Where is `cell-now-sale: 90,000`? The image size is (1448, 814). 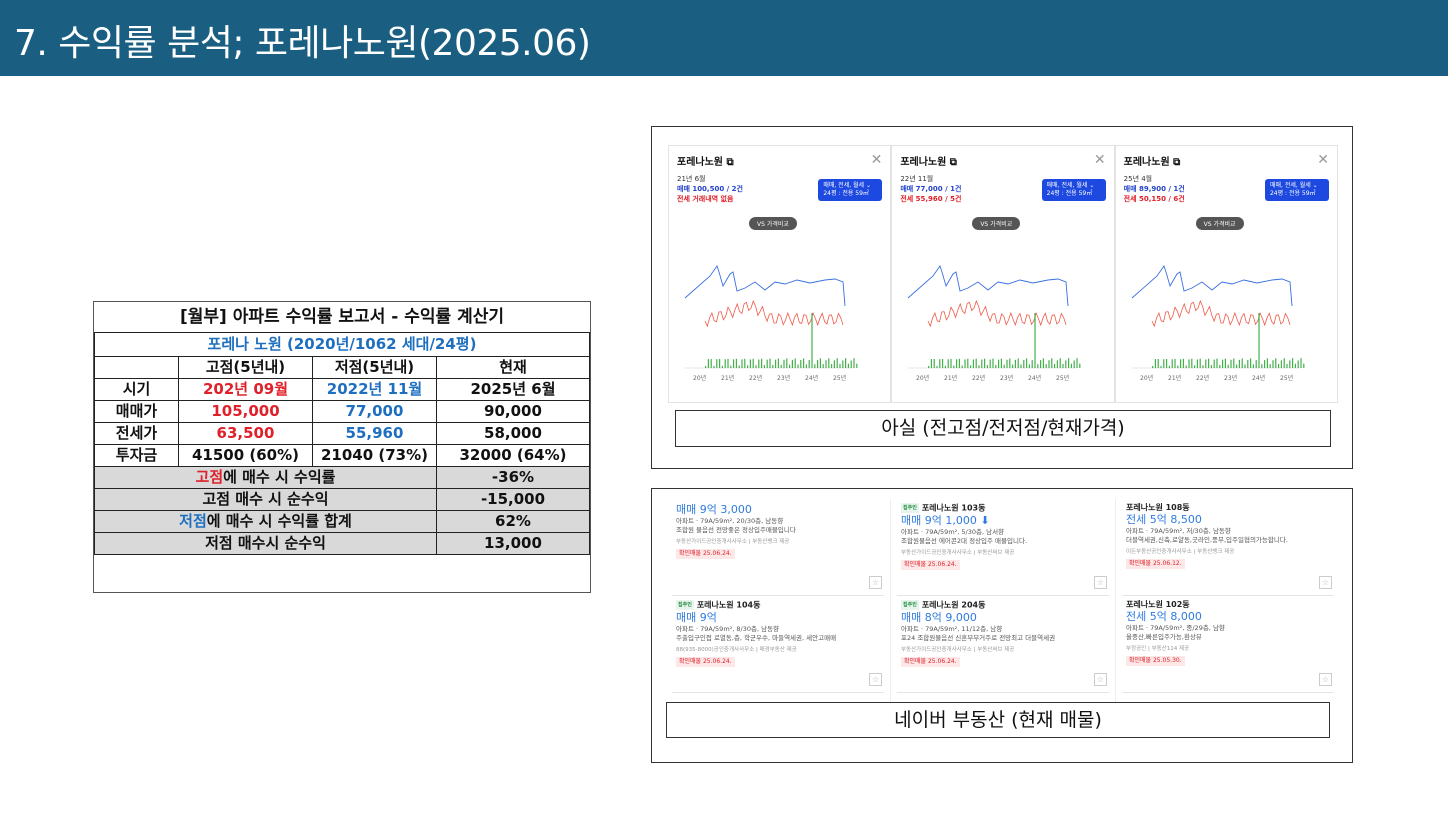
cell-now-sale: 90,000 is located at coordinates (513, 411).